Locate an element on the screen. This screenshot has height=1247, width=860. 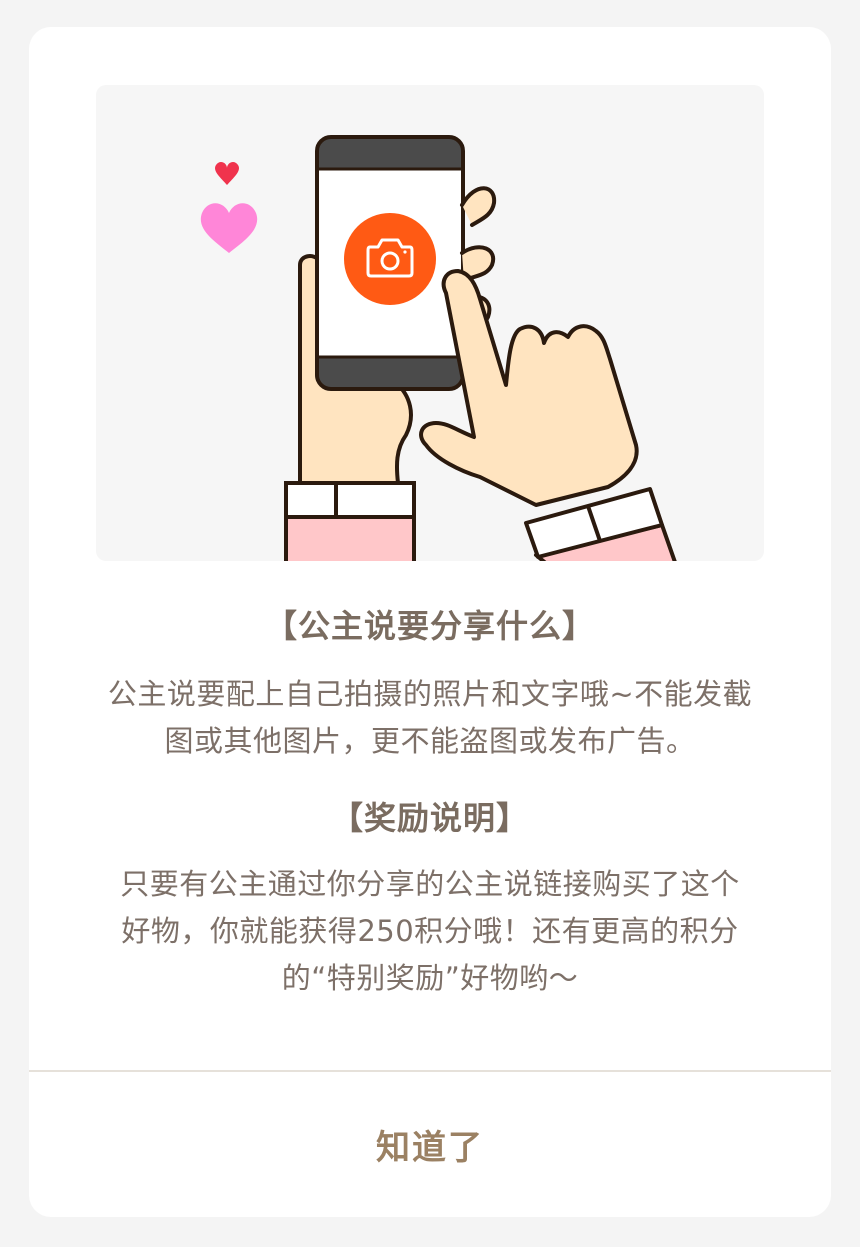
share-rules-title: 【公主说要分享什么】 is located at coordinates (429, 626).